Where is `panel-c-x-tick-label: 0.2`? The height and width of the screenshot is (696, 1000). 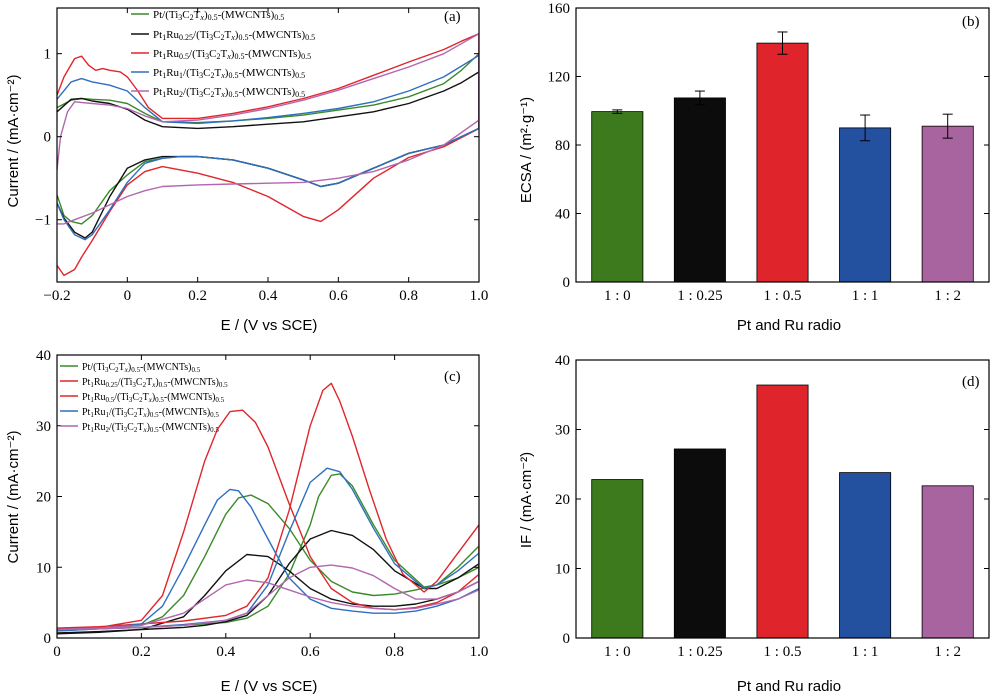
panel-c-x-tick-label: 0.2 is located at coordinates (141, 652).